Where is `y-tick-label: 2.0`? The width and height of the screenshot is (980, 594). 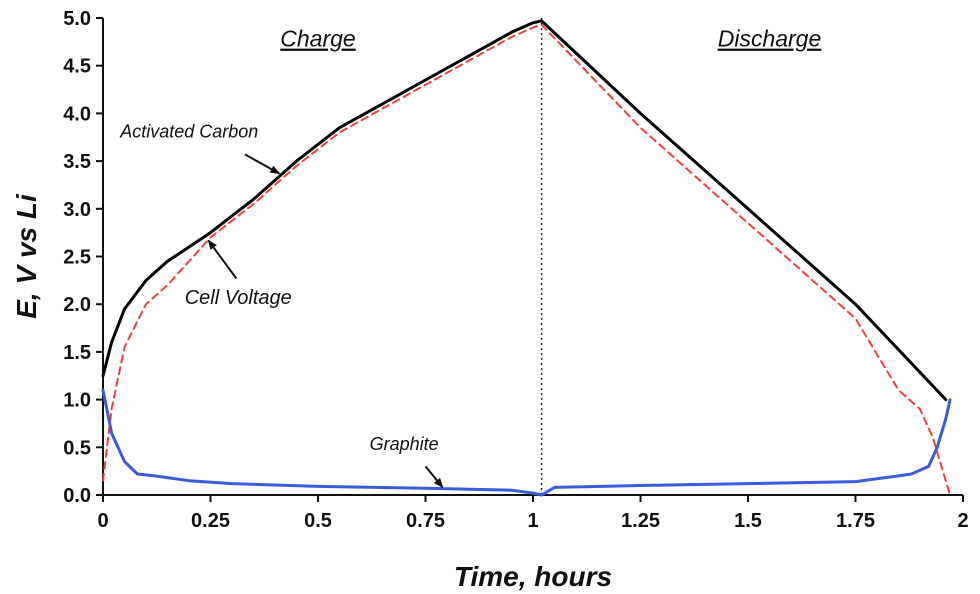
y-tick-label: 2.0 is located at coordinates (77, 305).